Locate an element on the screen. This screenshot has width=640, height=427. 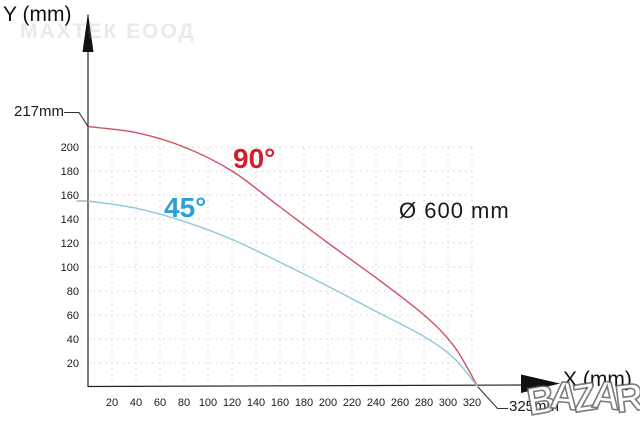
x-axis-title: X (mm) is located at coordinates (597, 379).